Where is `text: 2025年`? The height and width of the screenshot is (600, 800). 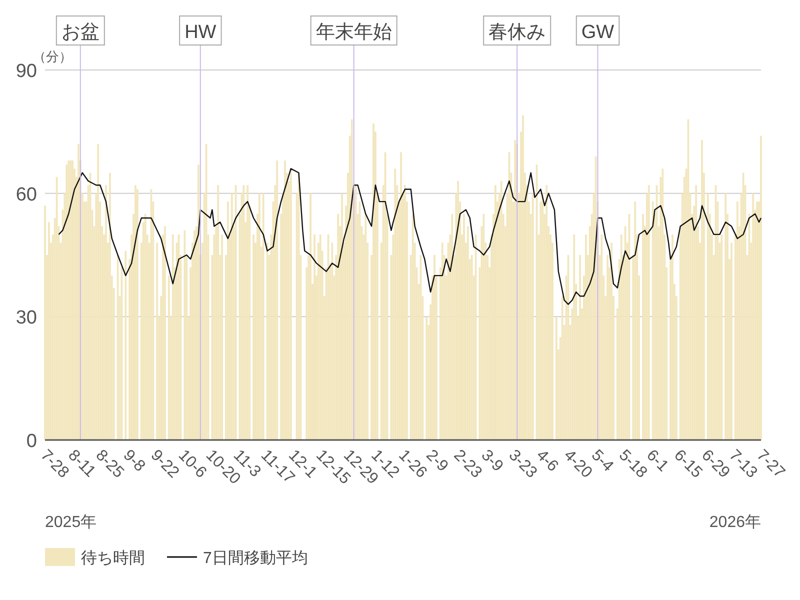 text: 2025年 is located at coordinates (71, 522).